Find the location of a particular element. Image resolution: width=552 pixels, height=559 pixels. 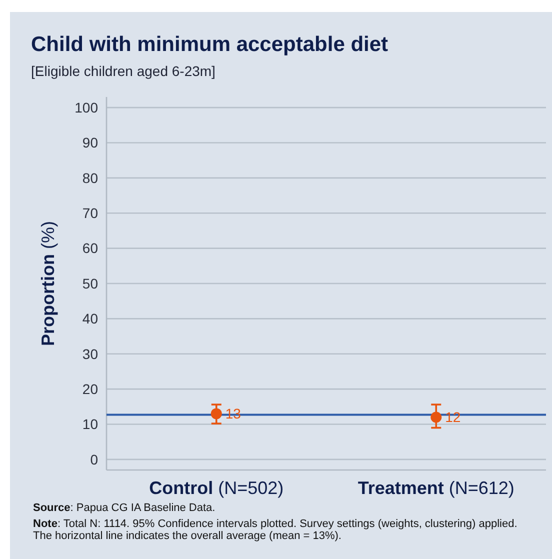

chart-subtitle: [Eligible children aged 6-23m] is located at coordinates (123, 71).